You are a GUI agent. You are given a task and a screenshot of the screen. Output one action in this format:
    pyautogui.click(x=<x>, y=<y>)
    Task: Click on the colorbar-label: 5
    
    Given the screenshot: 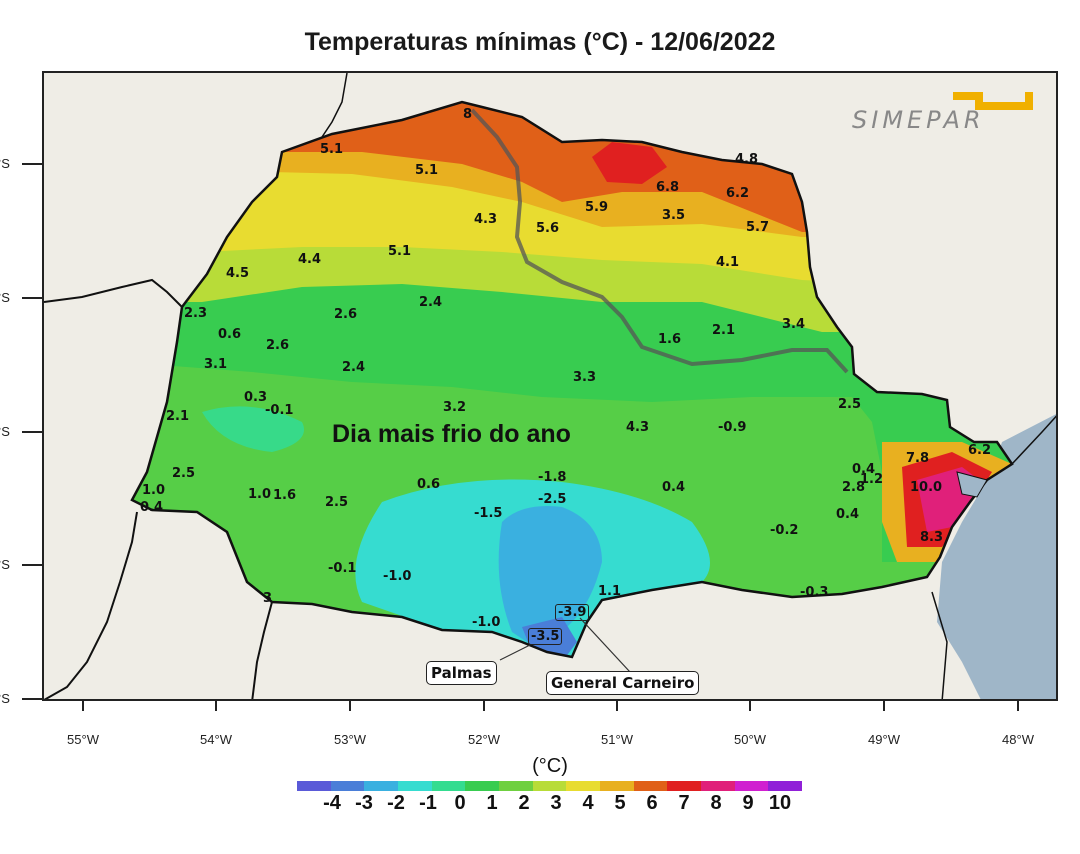 What is the action you would take?
    pyautogui.click(x=620, y=803)
    